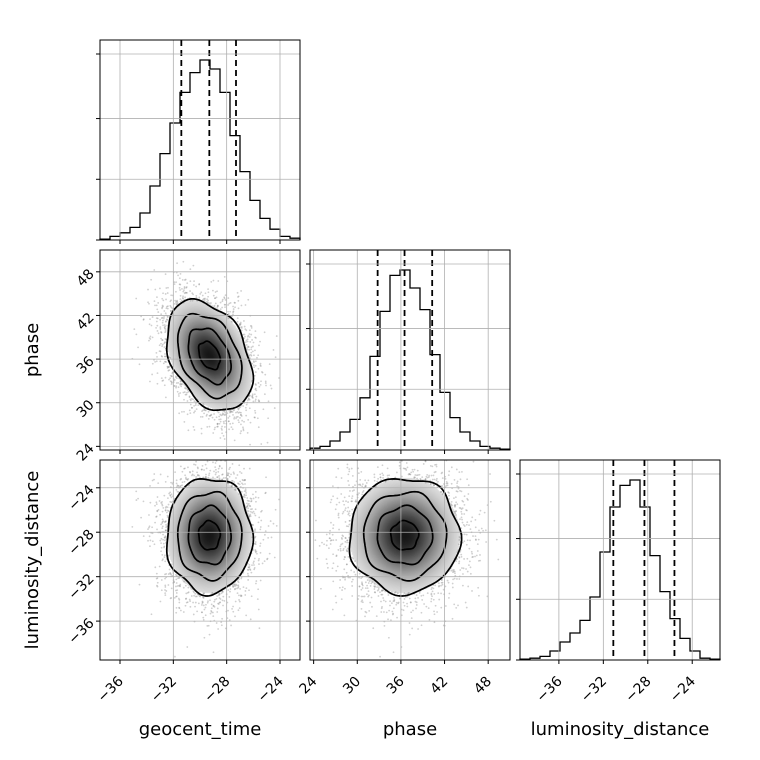  Describe the element at coordinates (209, 356) in the screenshot. I see `contour-level` at that location.